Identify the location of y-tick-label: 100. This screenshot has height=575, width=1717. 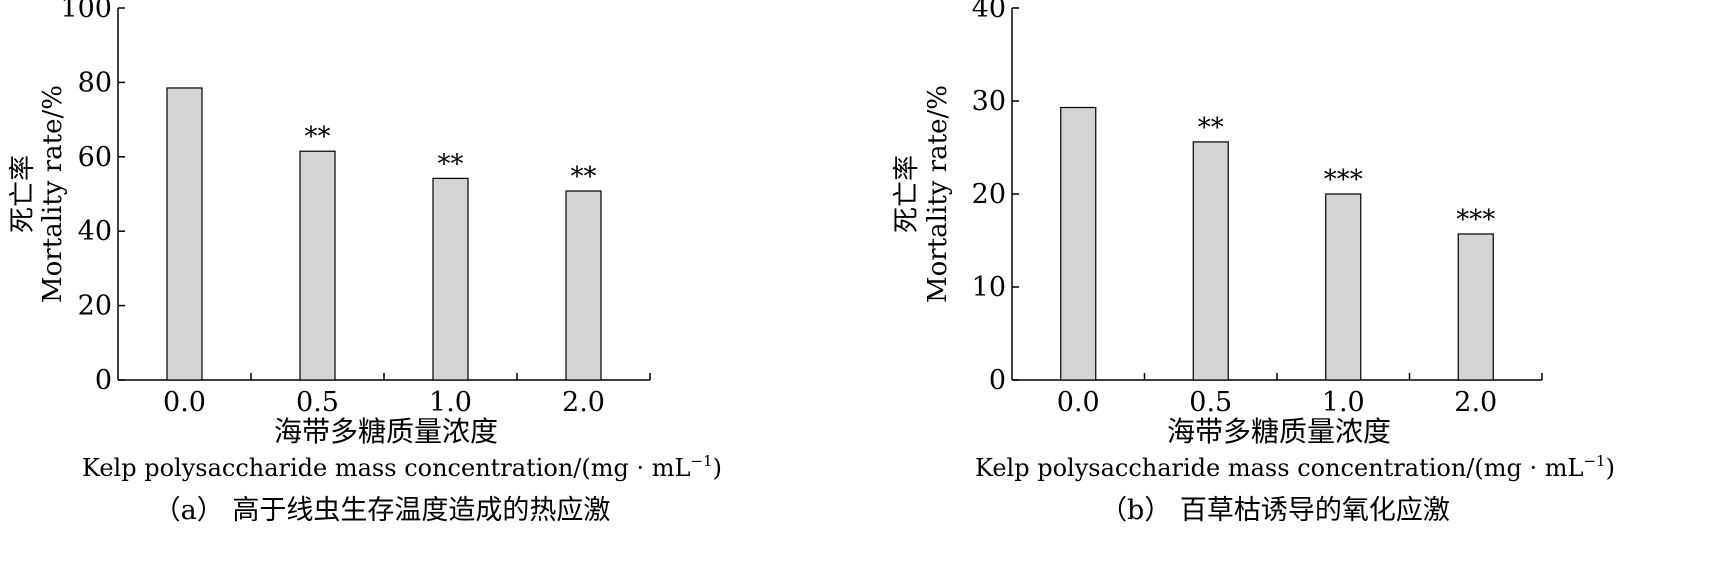
(86, 12).